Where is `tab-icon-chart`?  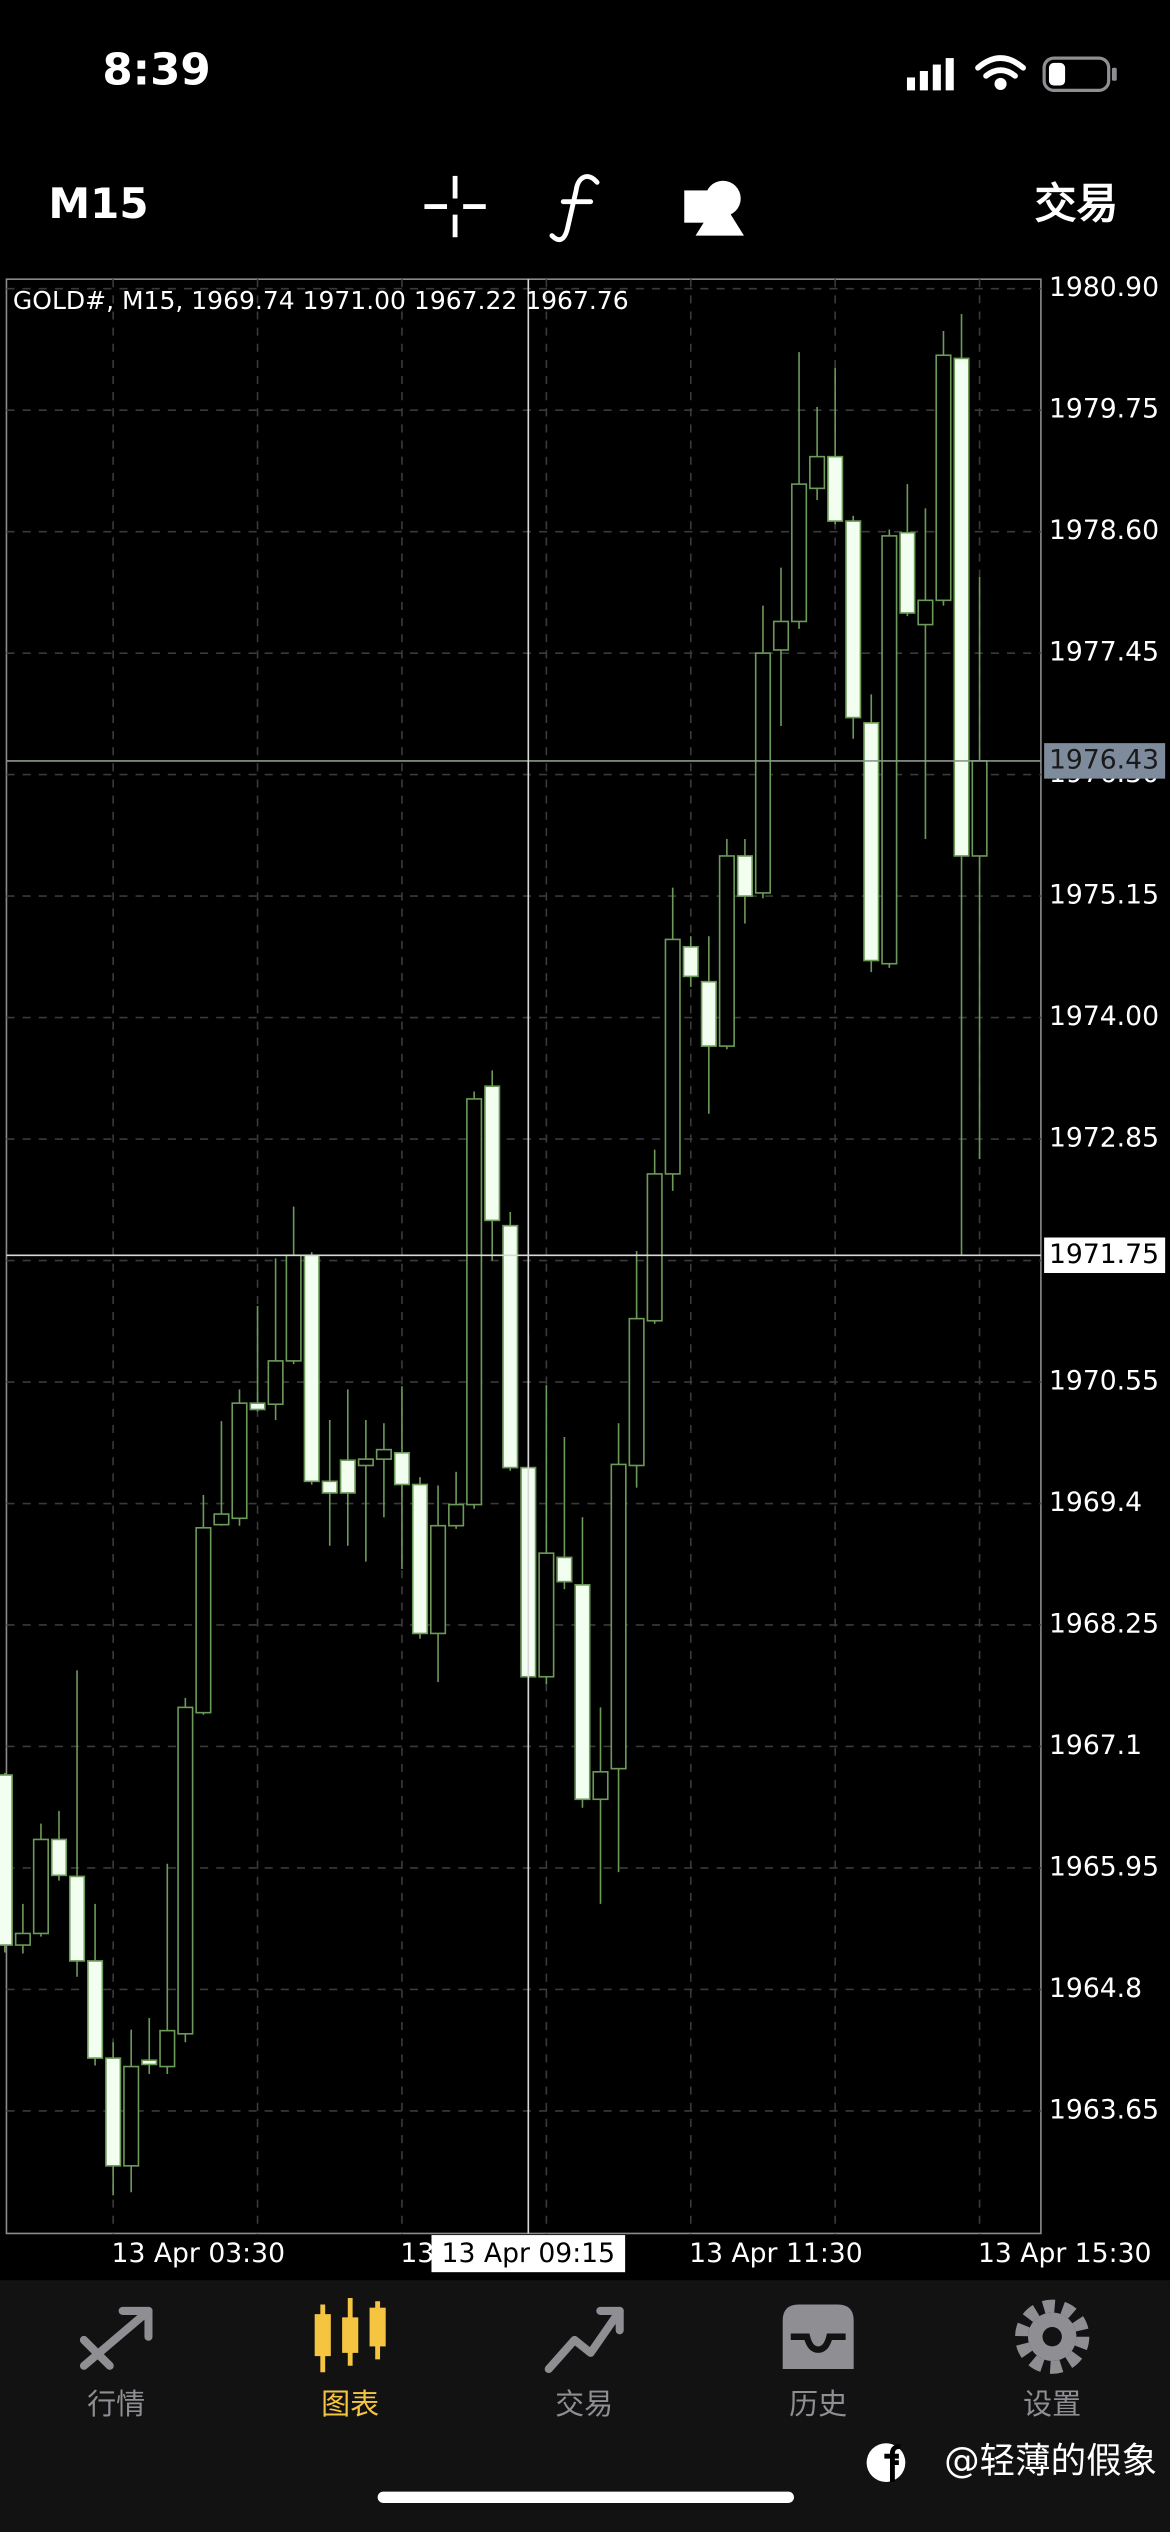 tab-icon-chart is located at coordinates (350, 2335).